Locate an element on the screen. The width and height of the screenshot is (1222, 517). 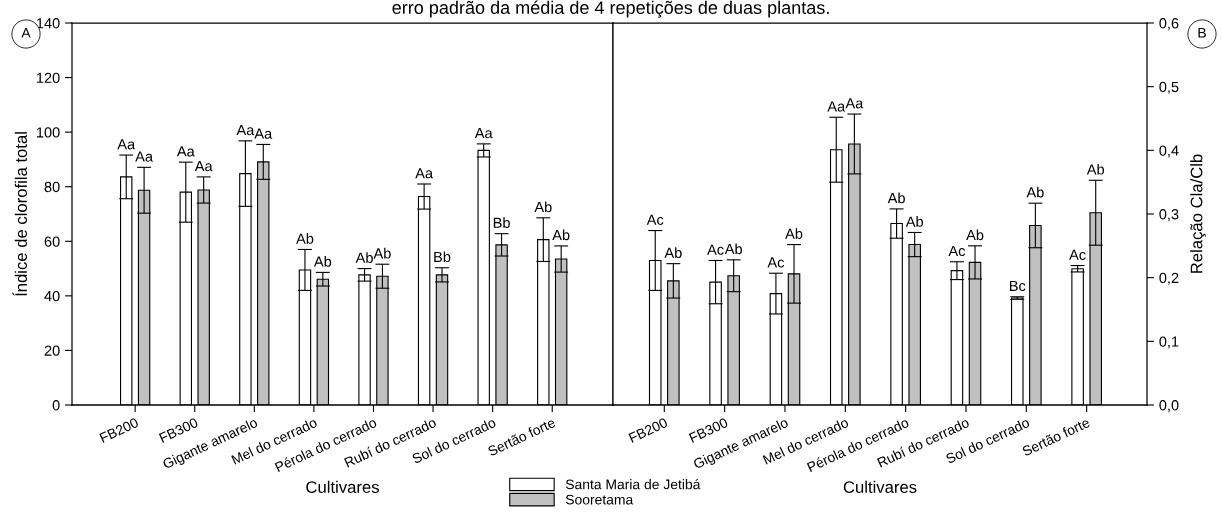
legend-label: Sooretama is located at coordinates (599, 499).